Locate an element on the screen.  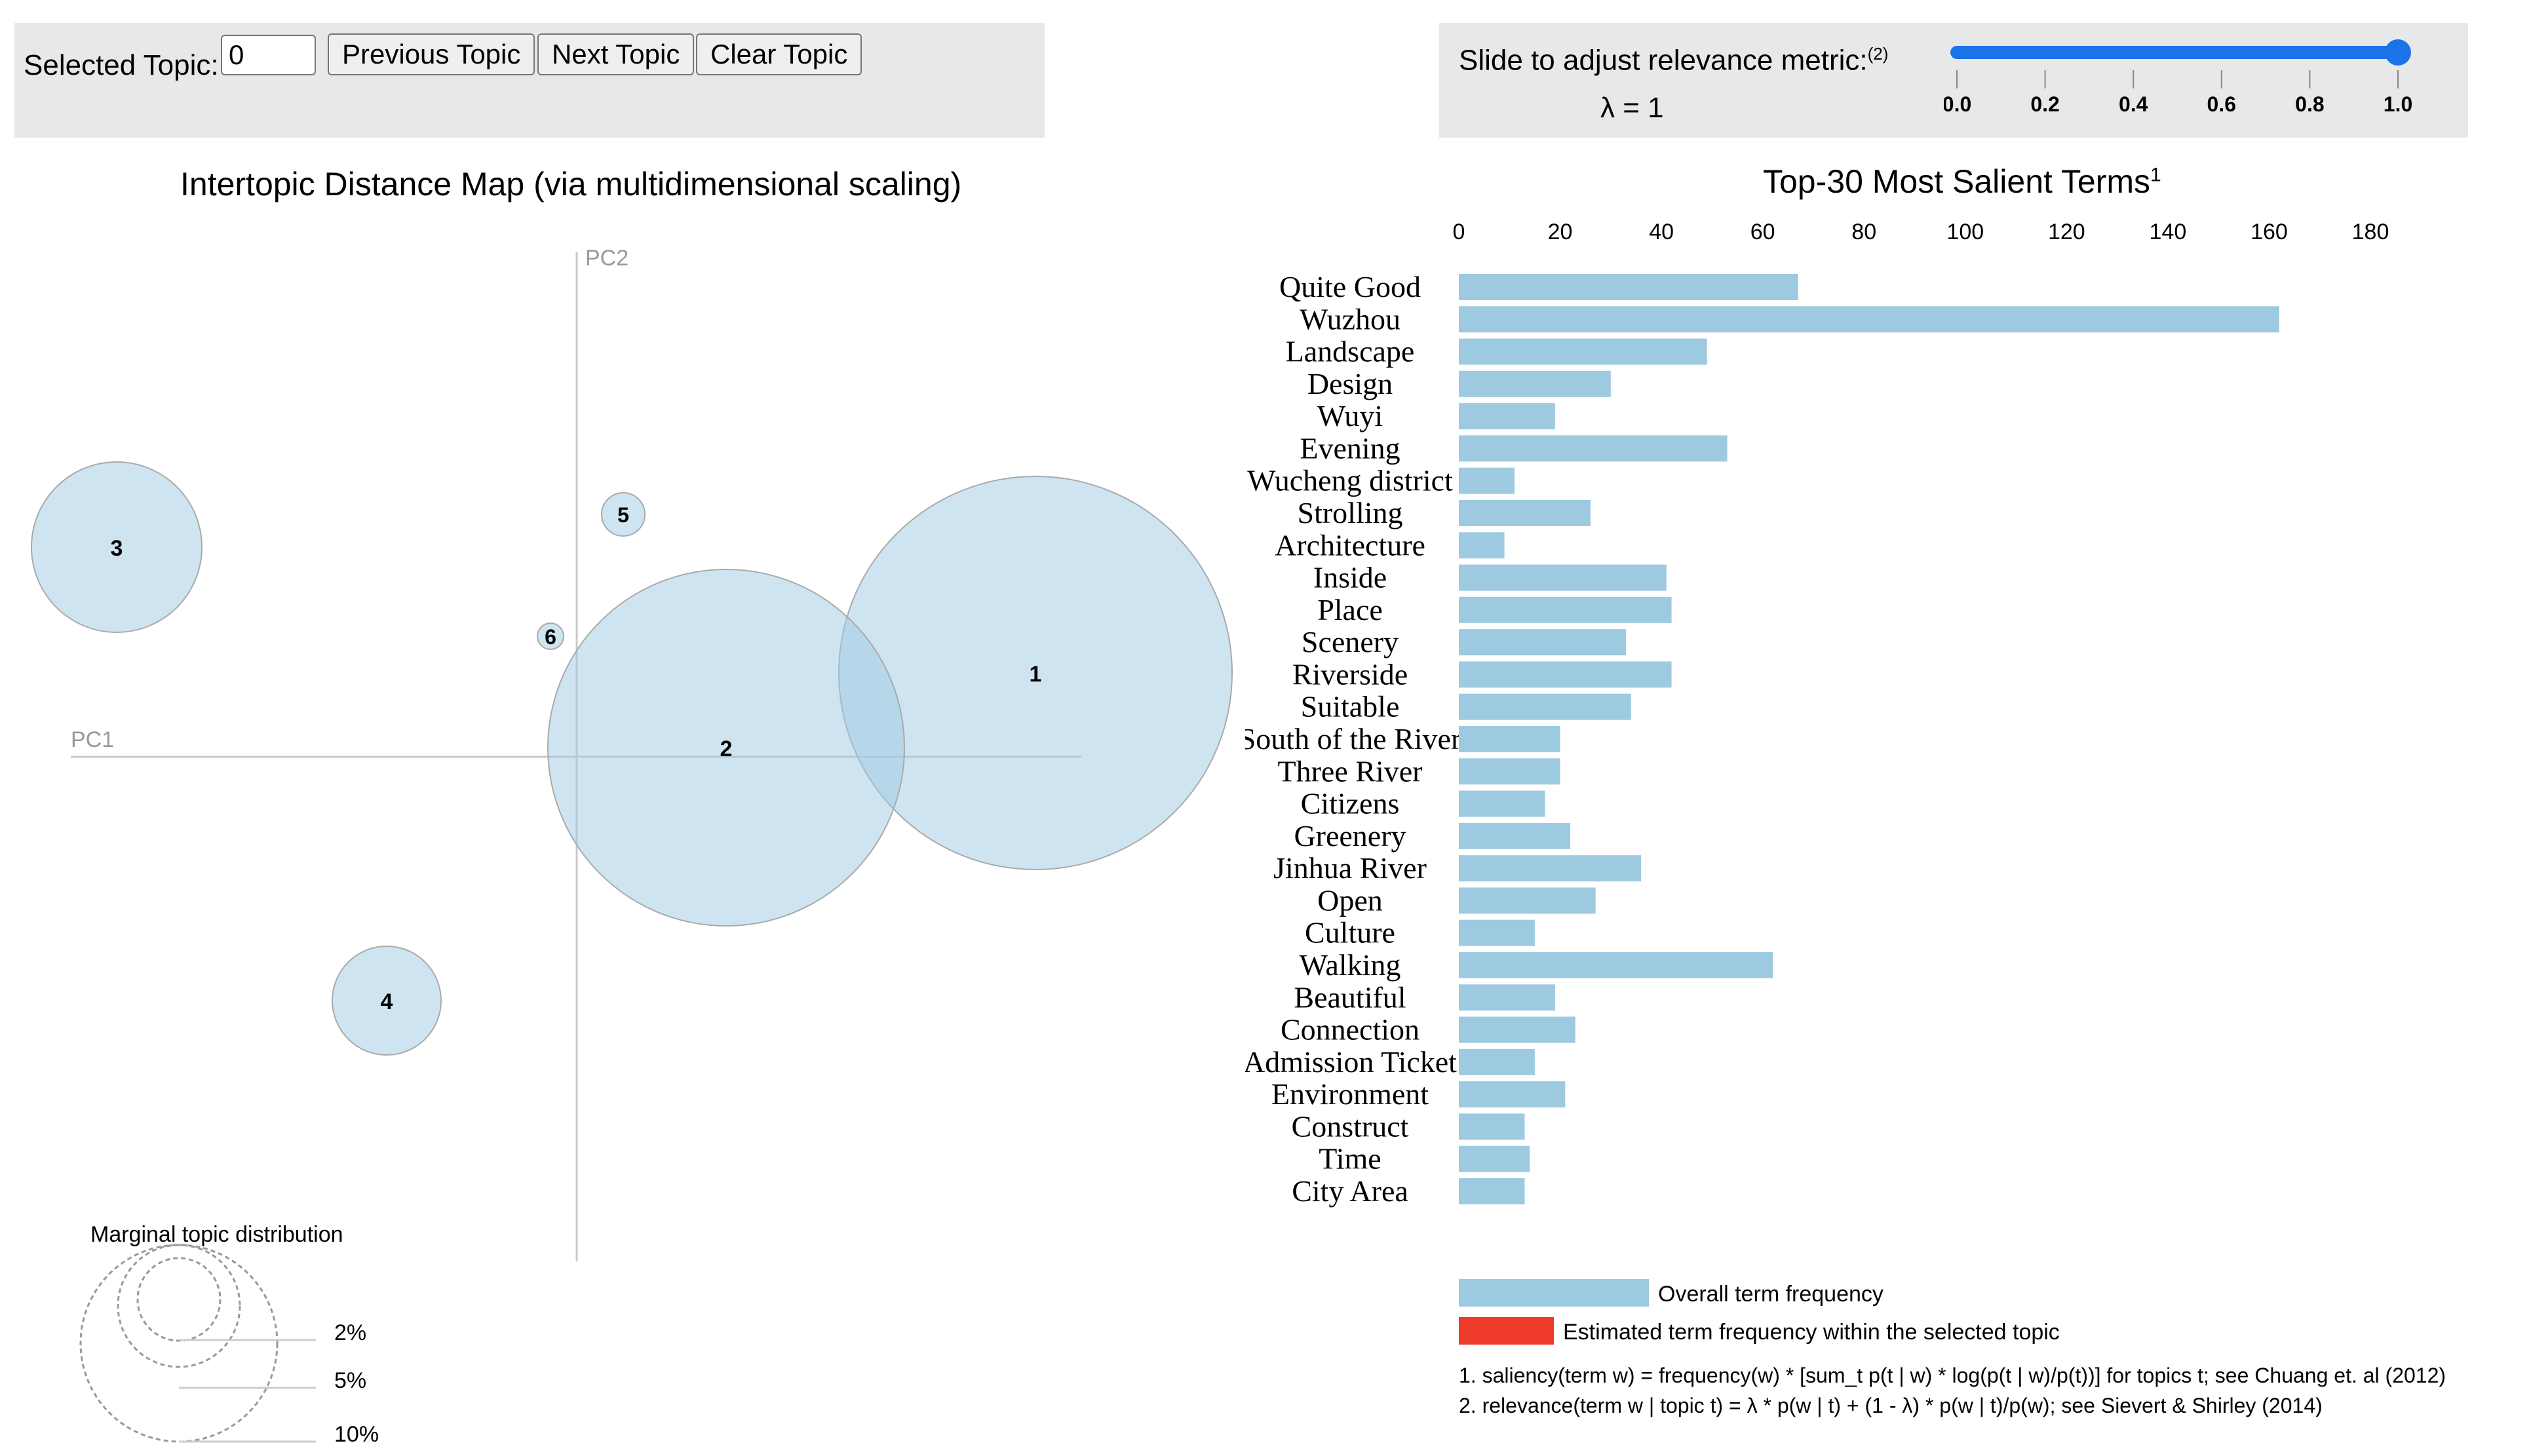
term-label: City Area is located at coordinates (1350, 1191).